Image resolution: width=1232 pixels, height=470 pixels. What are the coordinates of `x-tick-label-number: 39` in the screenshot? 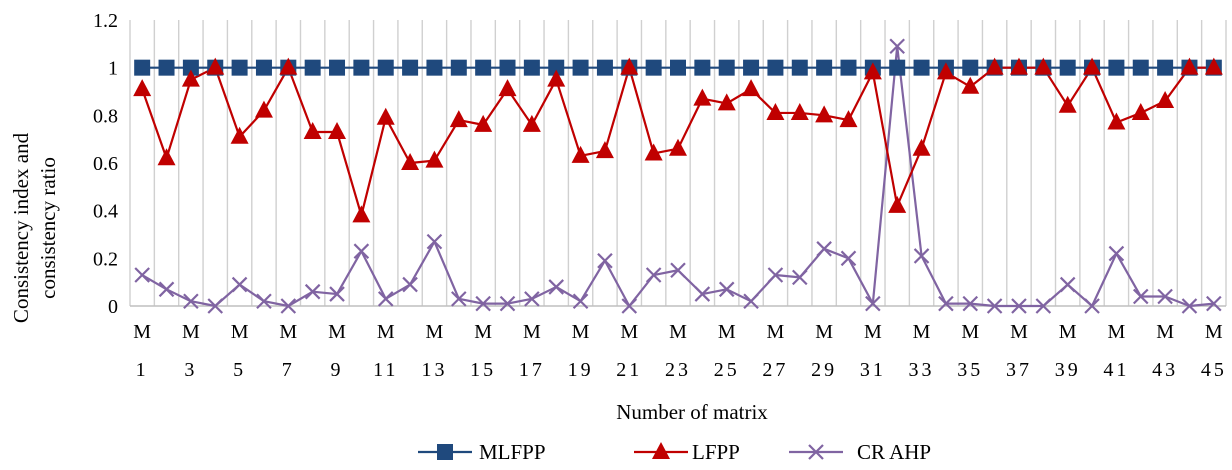 It's located at (1068, 370).